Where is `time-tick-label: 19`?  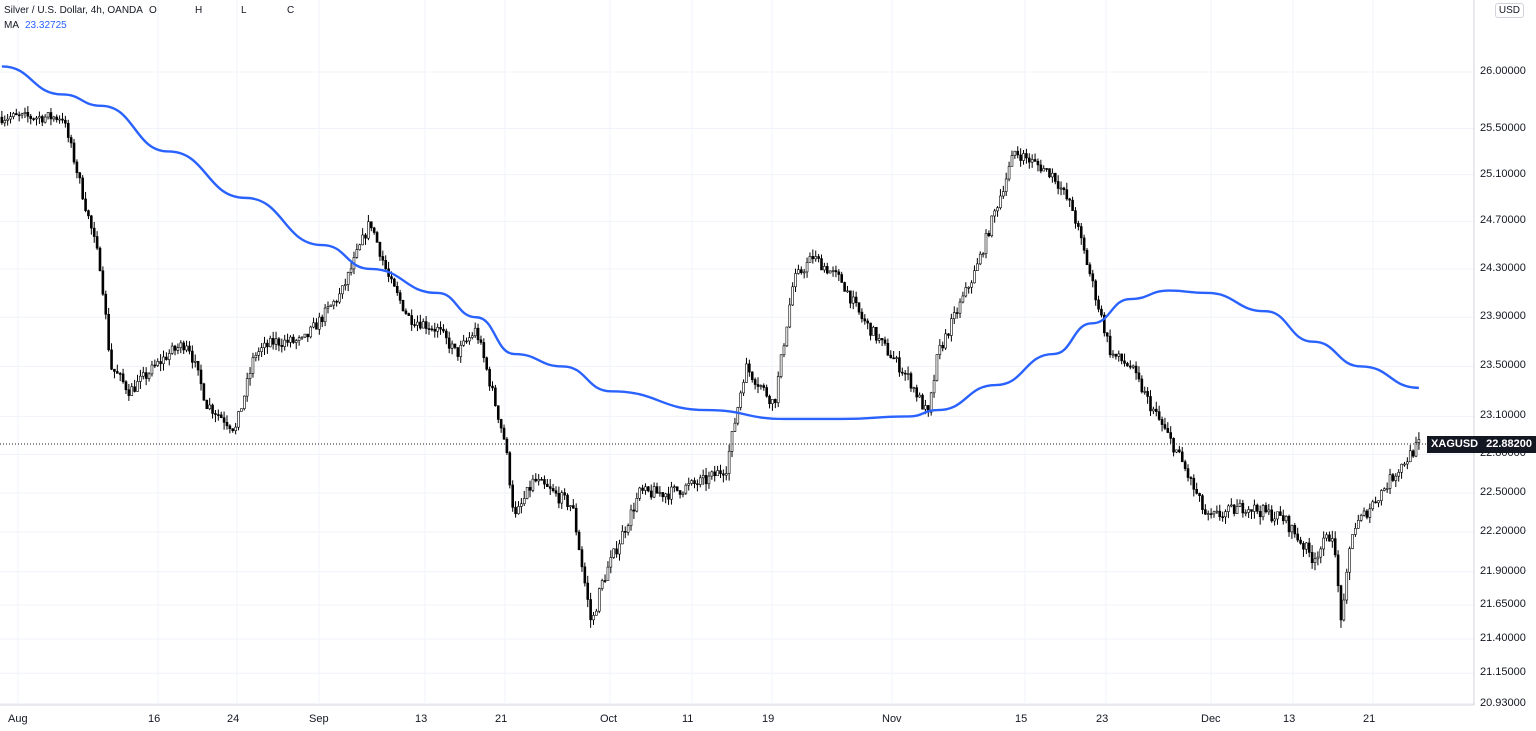 time-tick-label: 19 is located at coordinates (768, 719).